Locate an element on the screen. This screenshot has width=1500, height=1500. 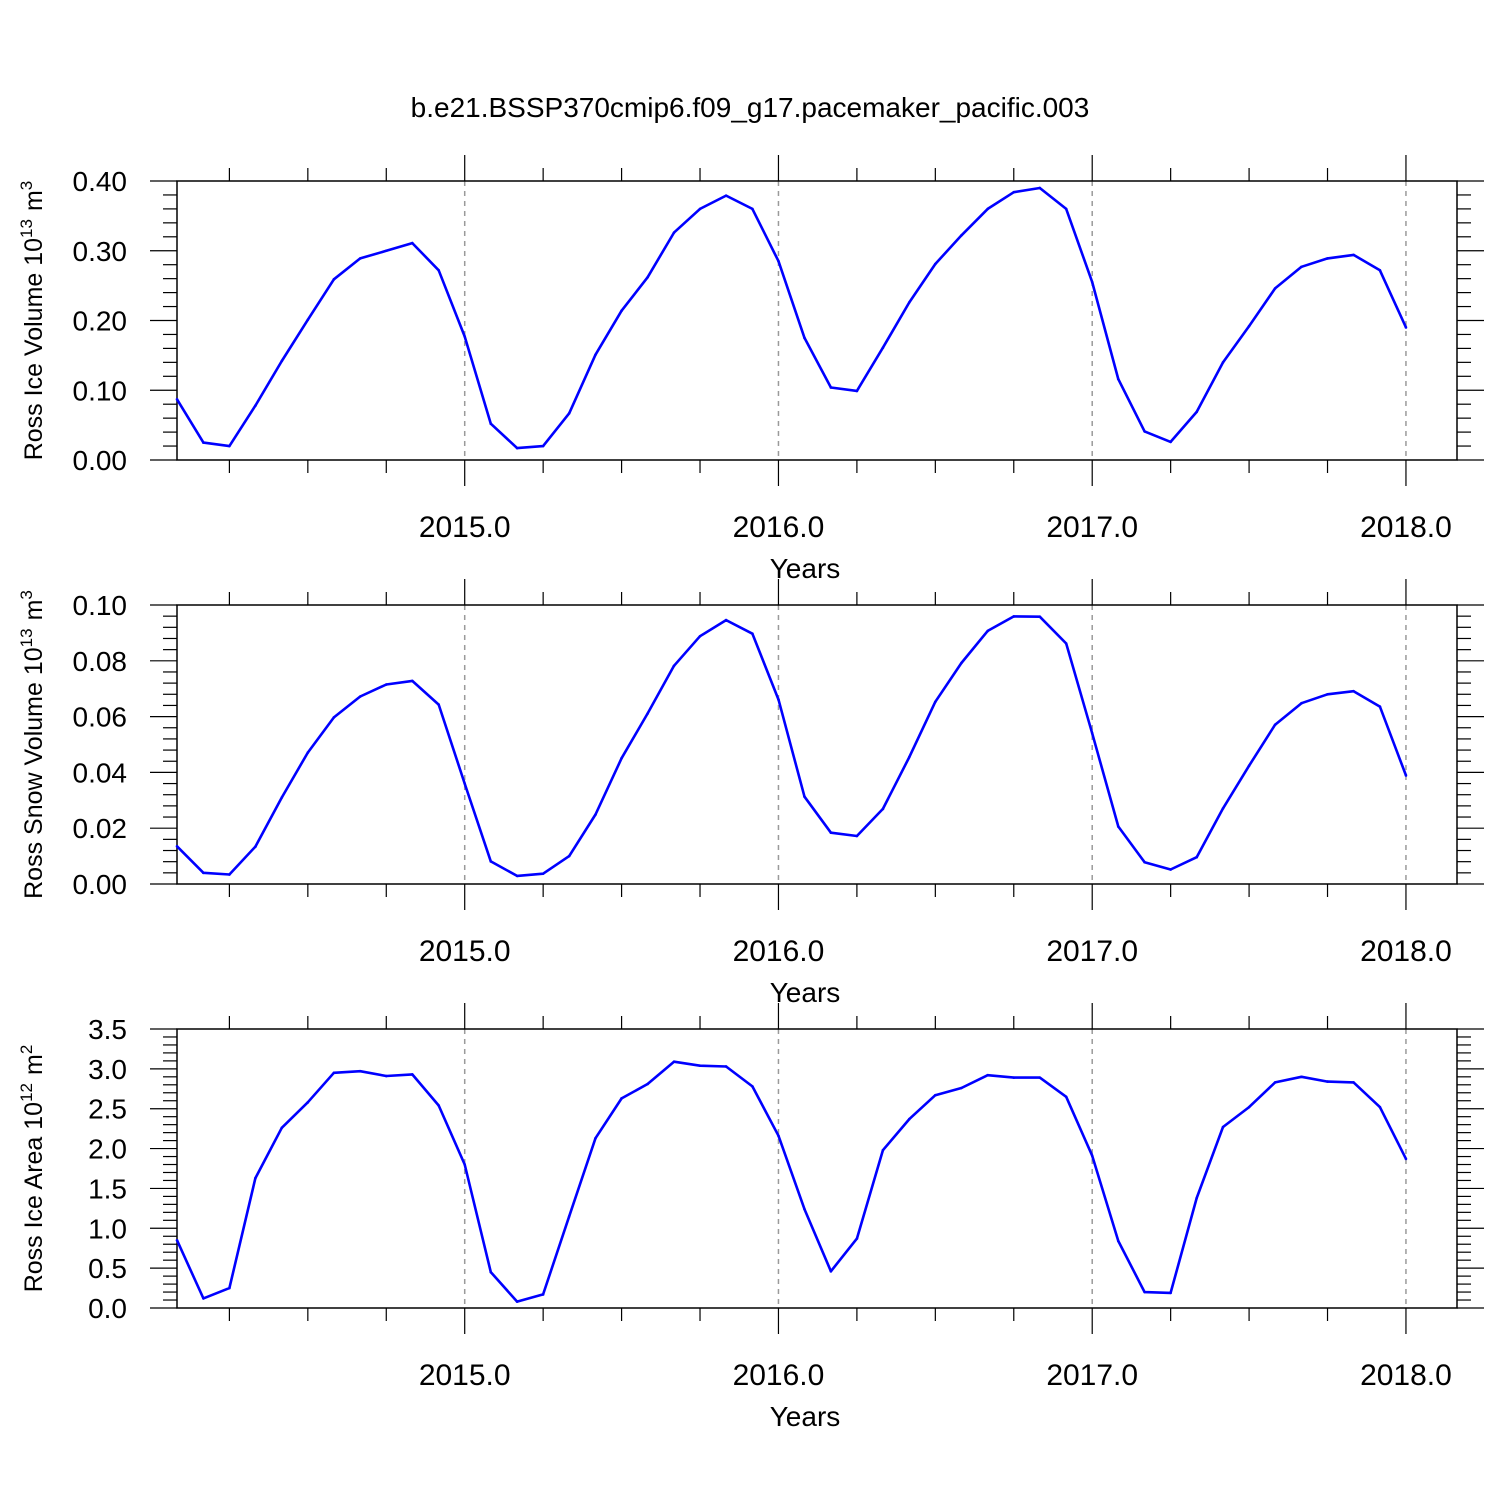
x-axis-label: Years is located at coordinates (805, 992).